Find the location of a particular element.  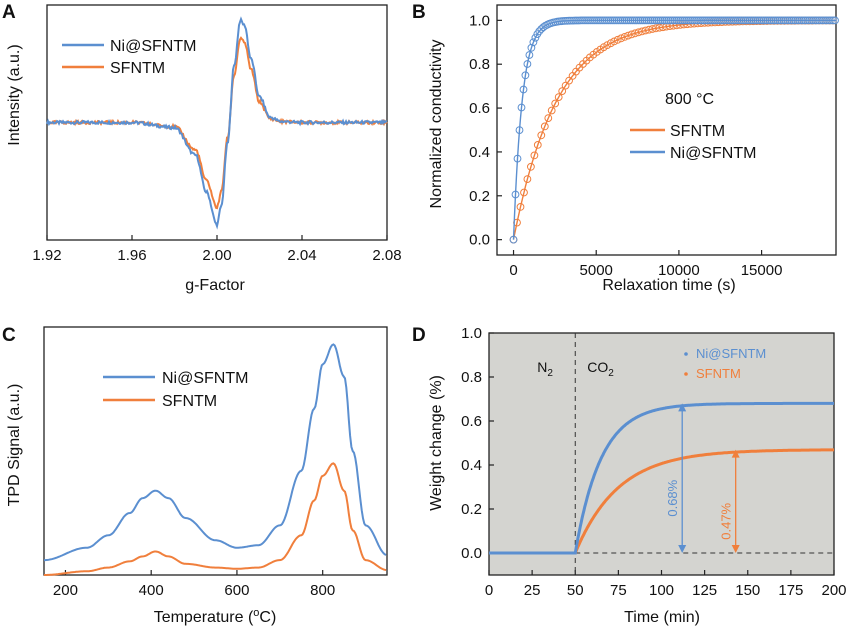

panel-b-ytick-label: 0.4 is located at coordinates (479, 152).